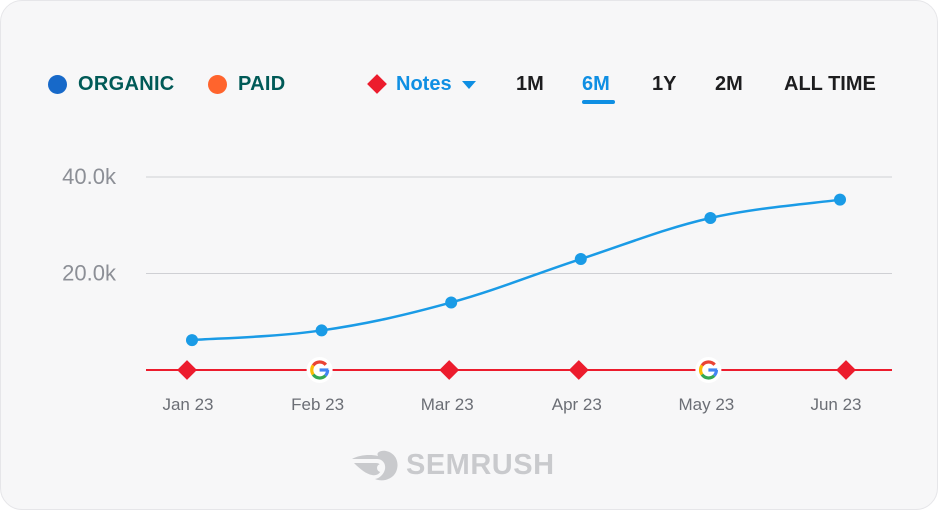 Image resolution: width=940 pixels, height=512 pixels. Describe the element at coordinates (729, 83) in the screenshot. I see `range-2m-button: 2M` at that location.